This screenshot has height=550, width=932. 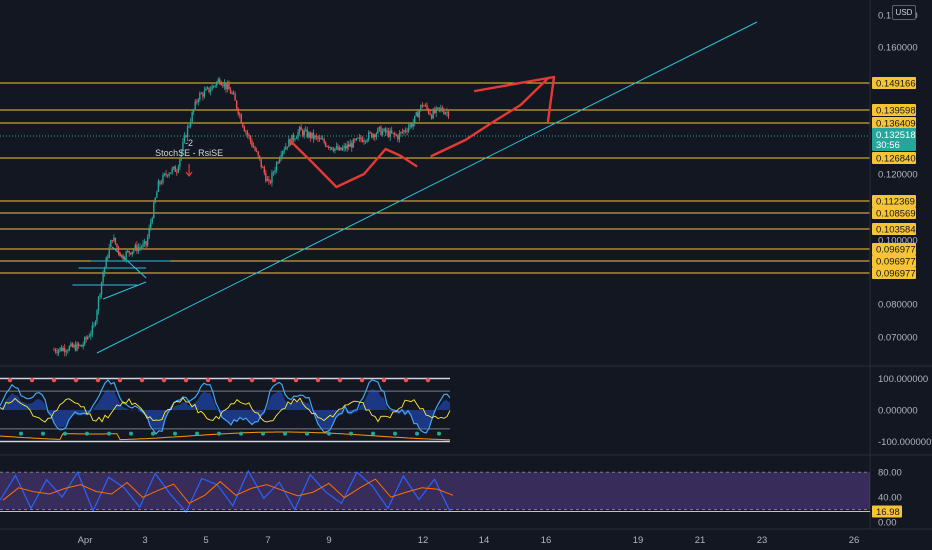 I want to click on osc-tick-label: 0.000000, so click(x=898, y=411).